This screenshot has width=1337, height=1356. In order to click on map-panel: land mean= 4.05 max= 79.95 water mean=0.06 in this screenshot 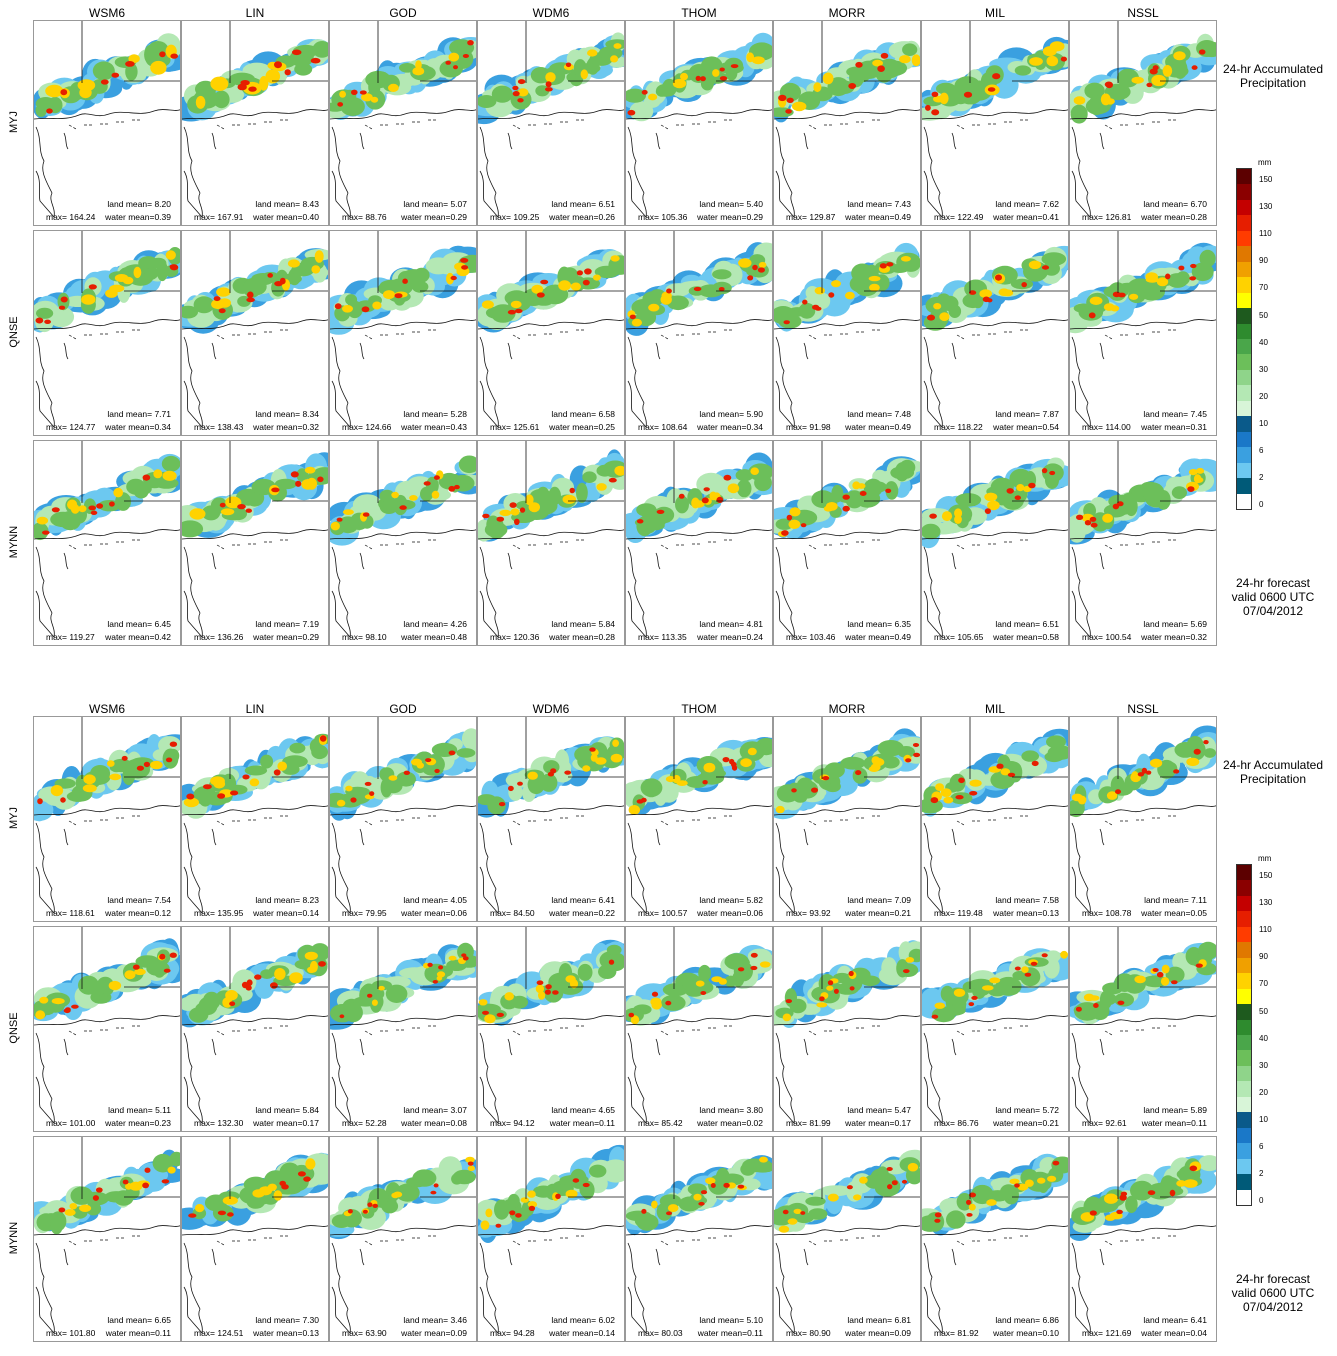, I will do `click(403, 819)`.